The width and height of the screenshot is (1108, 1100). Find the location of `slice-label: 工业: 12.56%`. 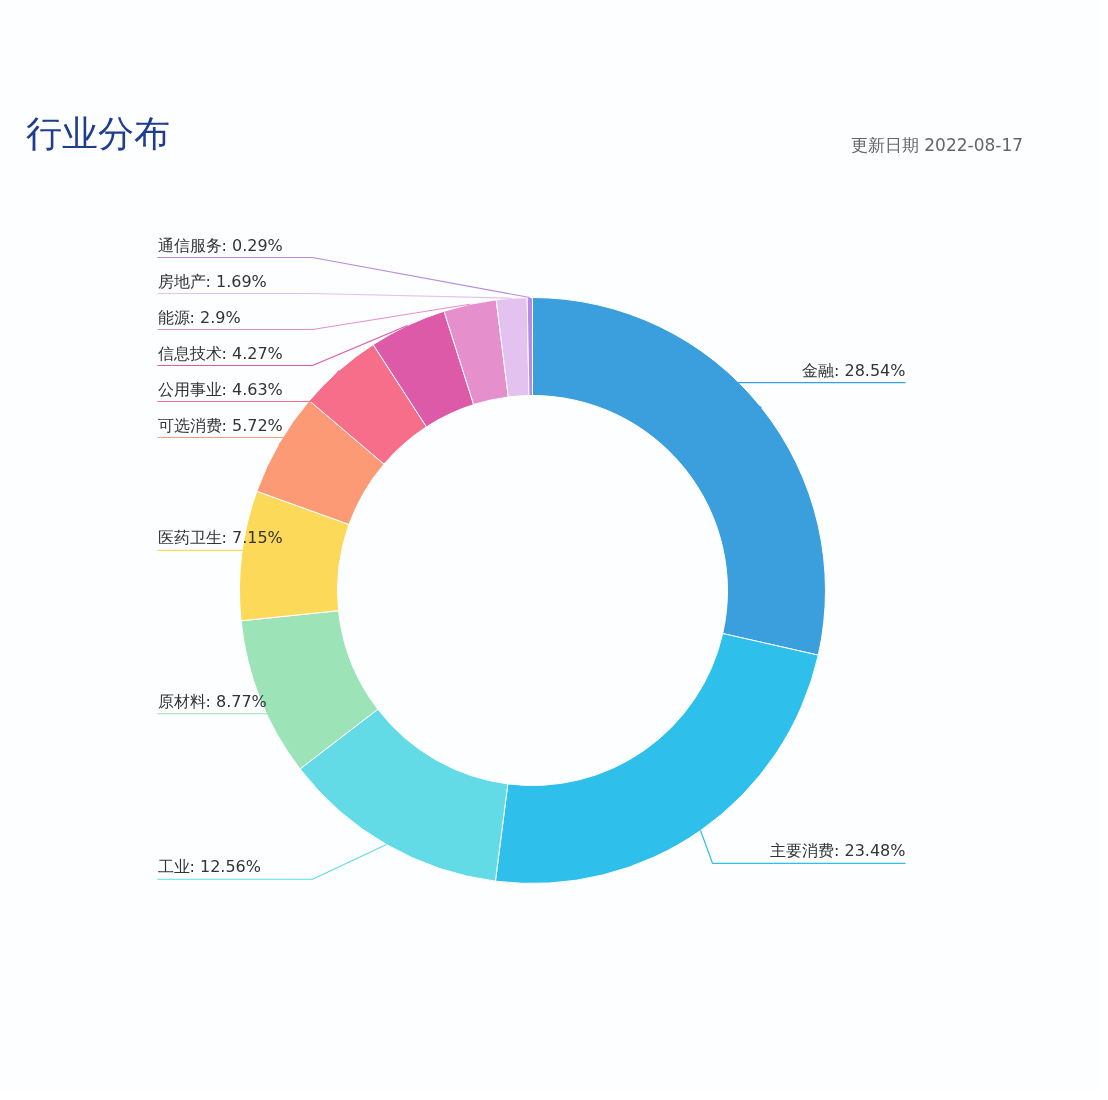

slice-label: 工业: 12.56% is located at coordinates (209, 867).